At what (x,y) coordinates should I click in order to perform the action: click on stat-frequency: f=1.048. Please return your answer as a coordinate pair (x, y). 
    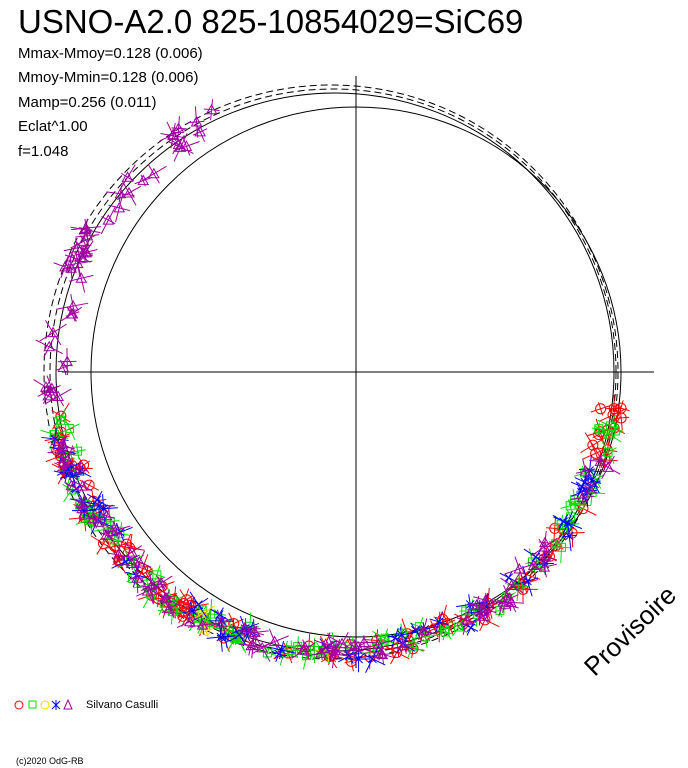
    Looking at the image, I should click on (43, 151).